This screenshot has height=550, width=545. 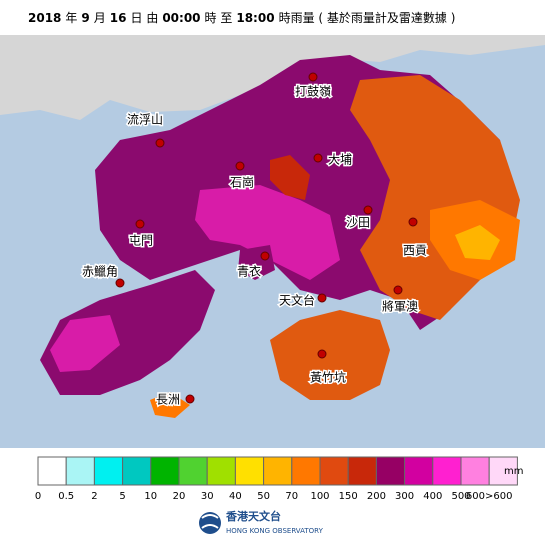 What do you see at coordinates (400, 306) in the screenshot?
I see `place-label: 將軍澳` at bounding box center [400, 306].